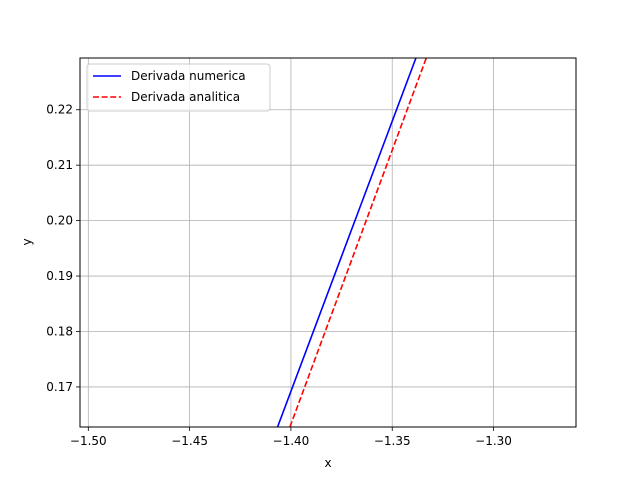 This screenshot has width=640, height=480. What do you see at coordinates (392, 441) in the screenshot?
I see `x-tick-label: −1.35` at bounding box center [392, 441].